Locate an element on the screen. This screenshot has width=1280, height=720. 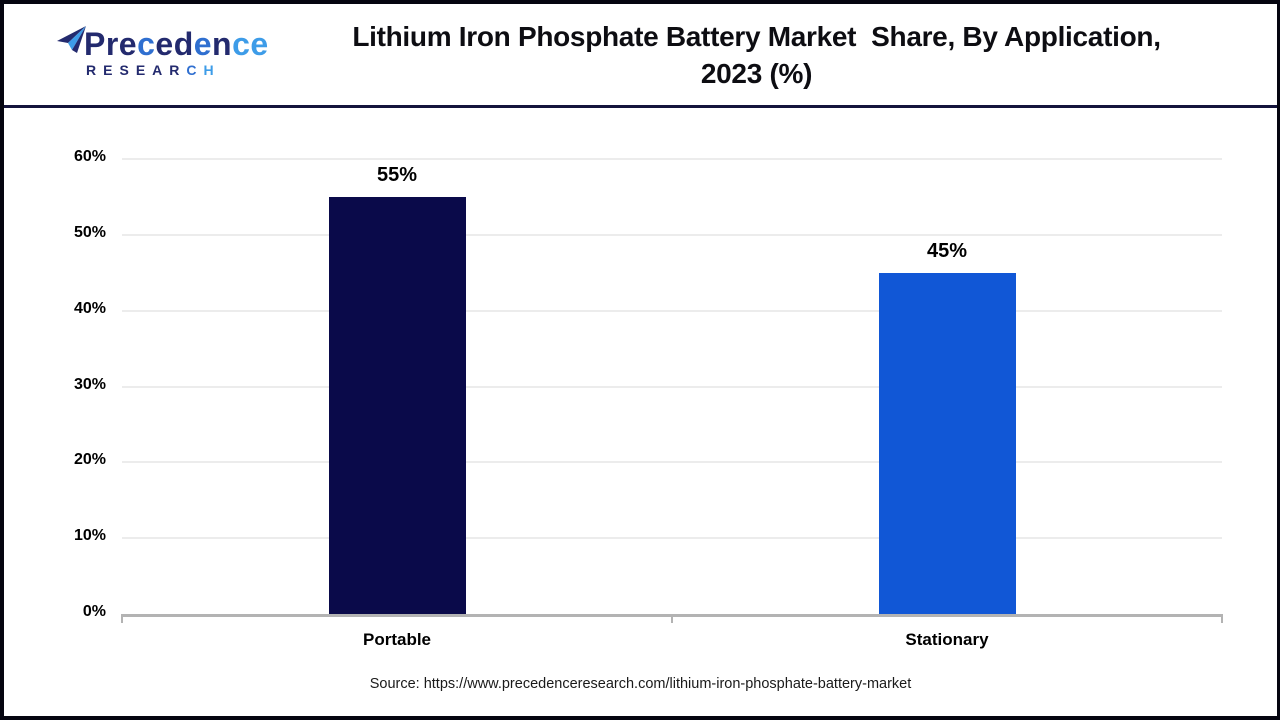
y-axis-label-60: 60% is located at coordinates (89, 156).